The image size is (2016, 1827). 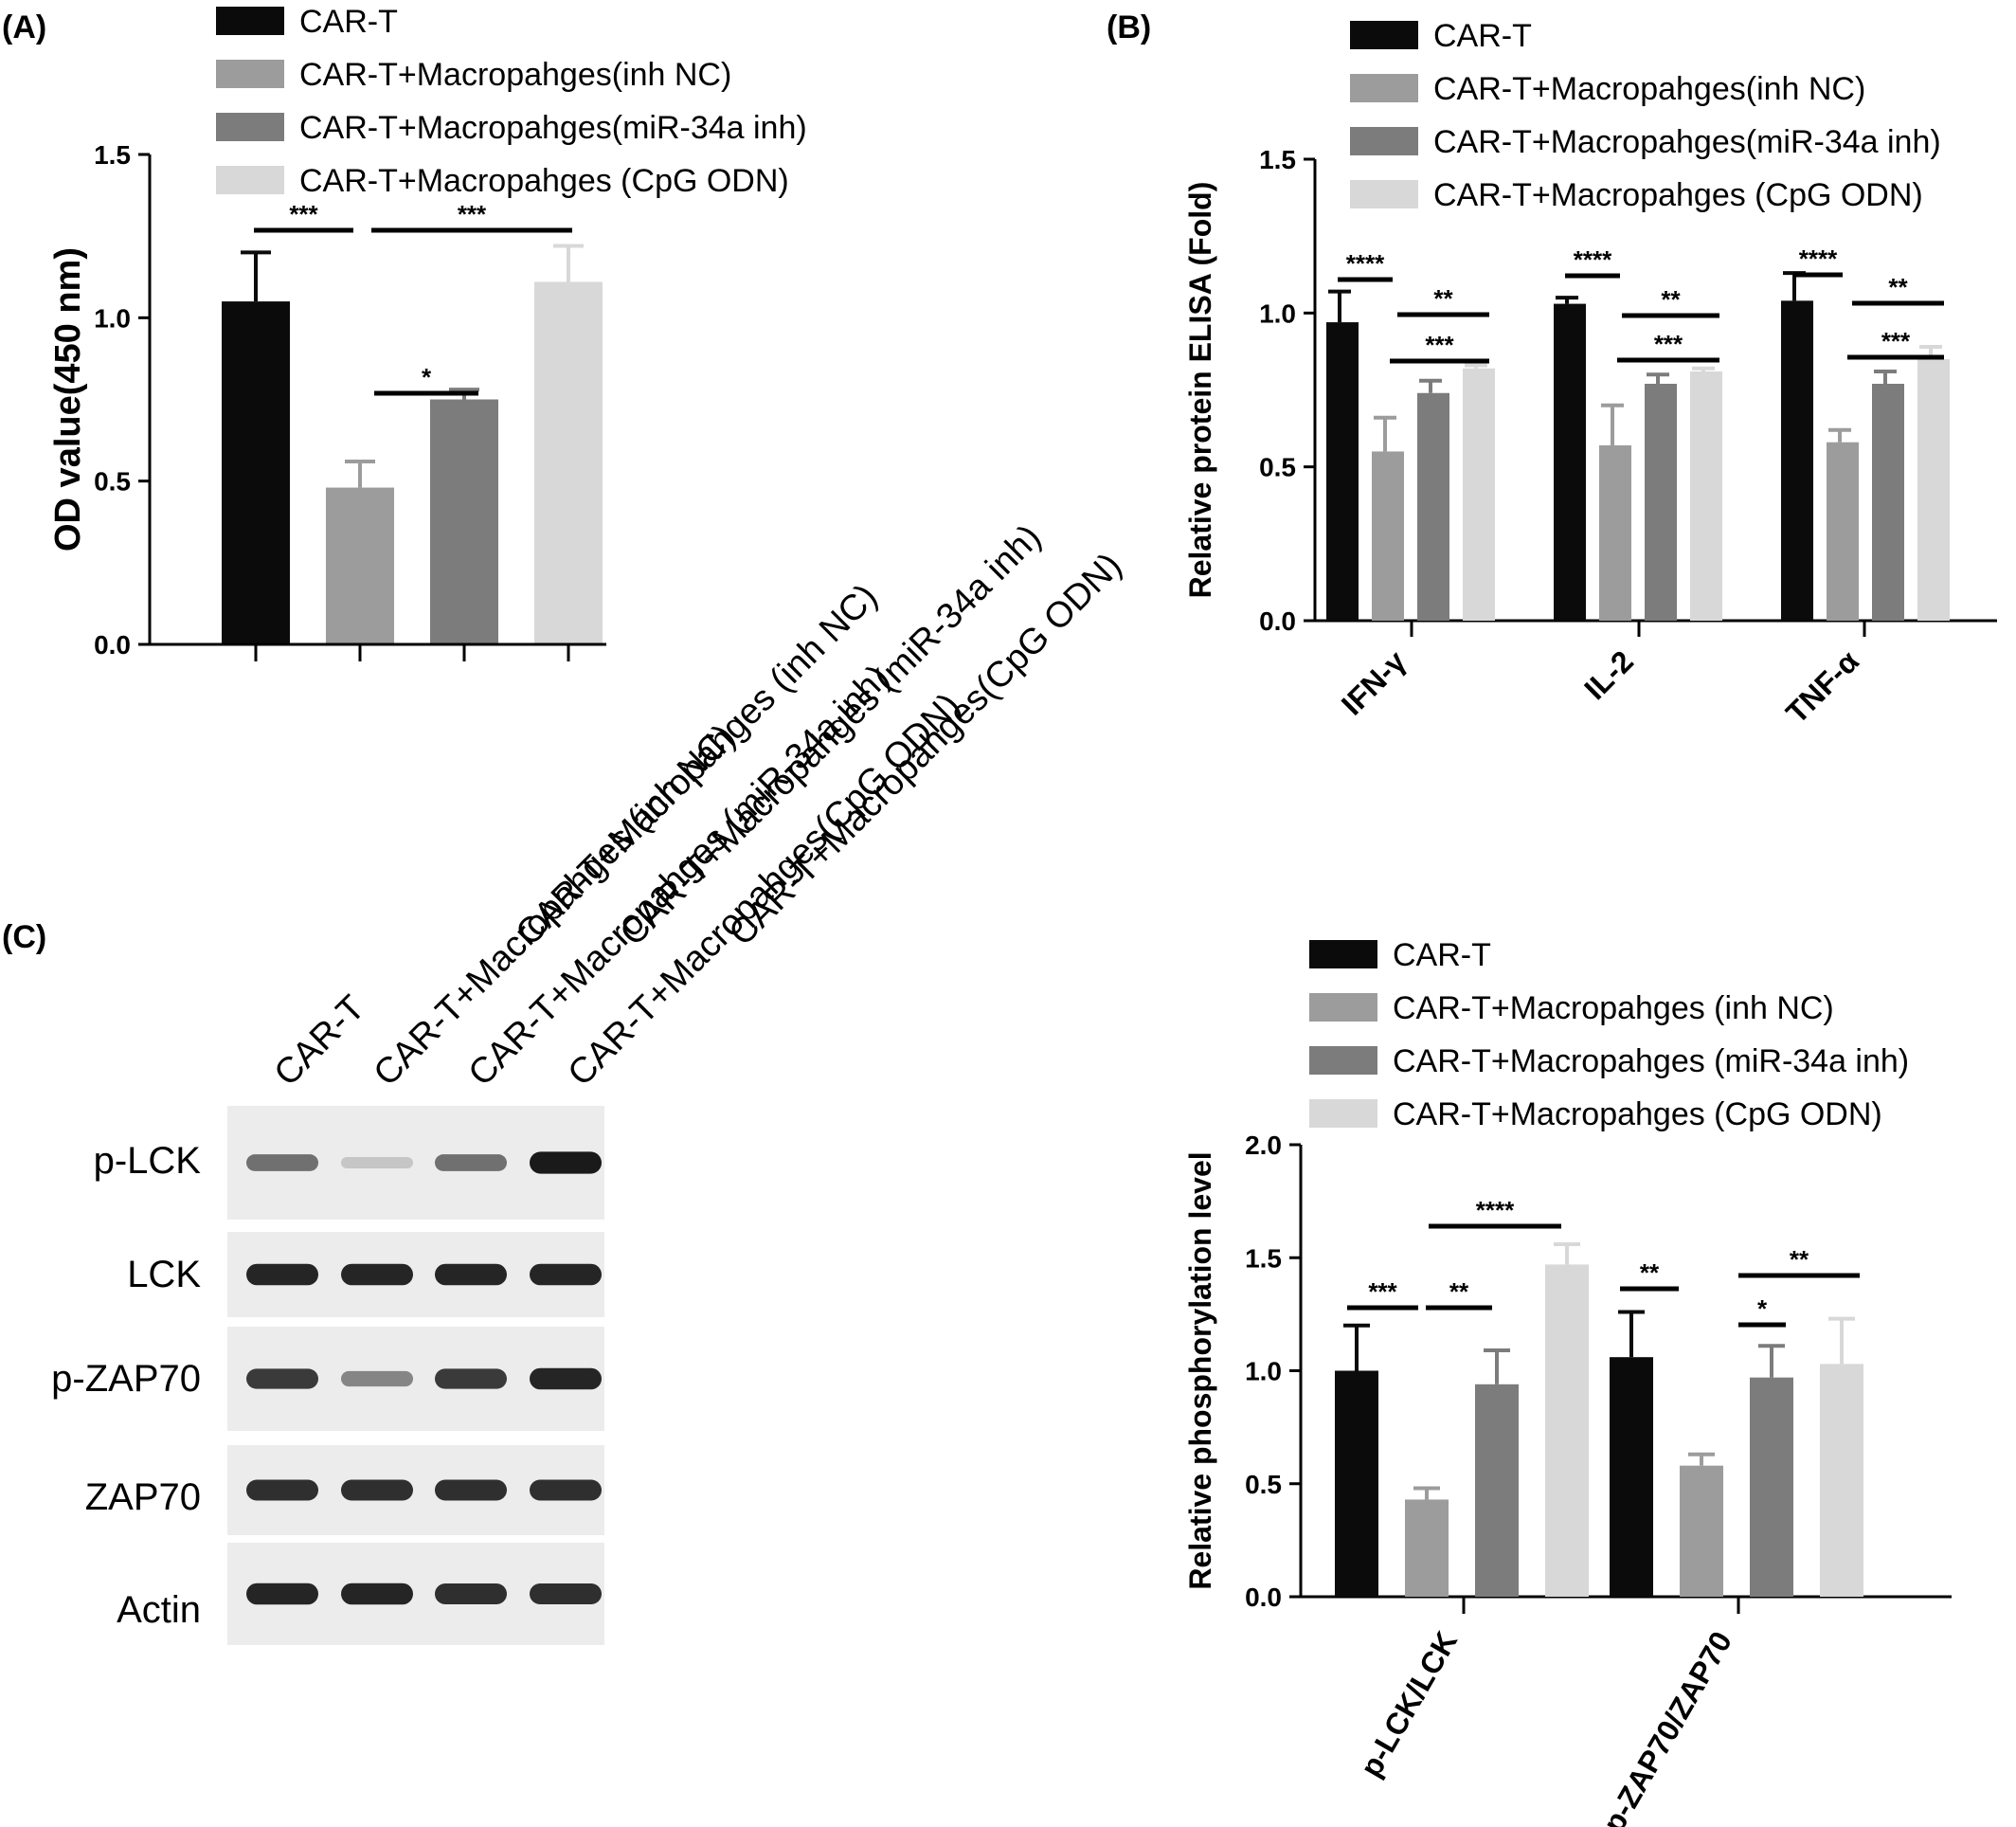 What do you see at coordinates (320, 1041) in the screenshot?
I see `blot-lane-label: CAR-T` at bounding box center [320, 1041].